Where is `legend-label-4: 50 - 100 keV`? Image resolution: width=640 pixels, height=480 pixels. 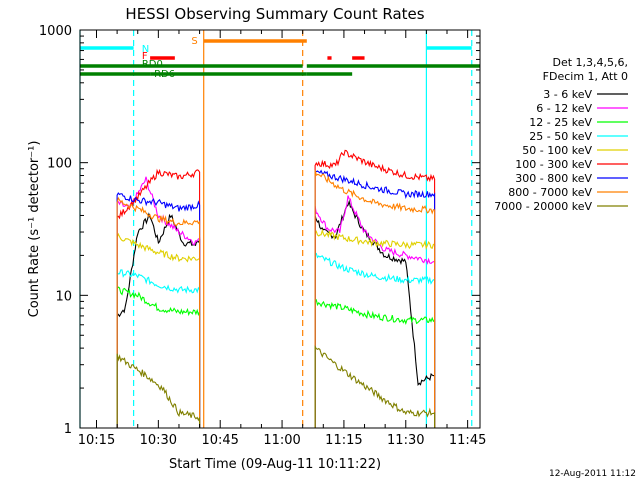
legend-label-4: 50 - 100 keV is located at coordinates (557, 150).